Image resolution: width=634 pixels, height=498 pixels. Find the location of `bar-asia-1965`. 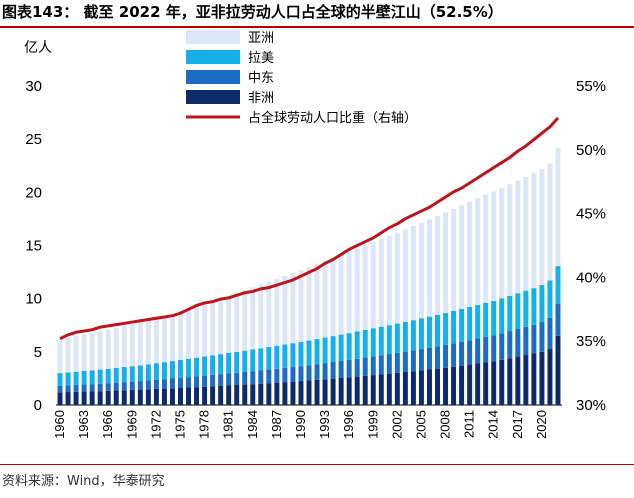

bar-asia-1965 is located at coordinates (100, 350).